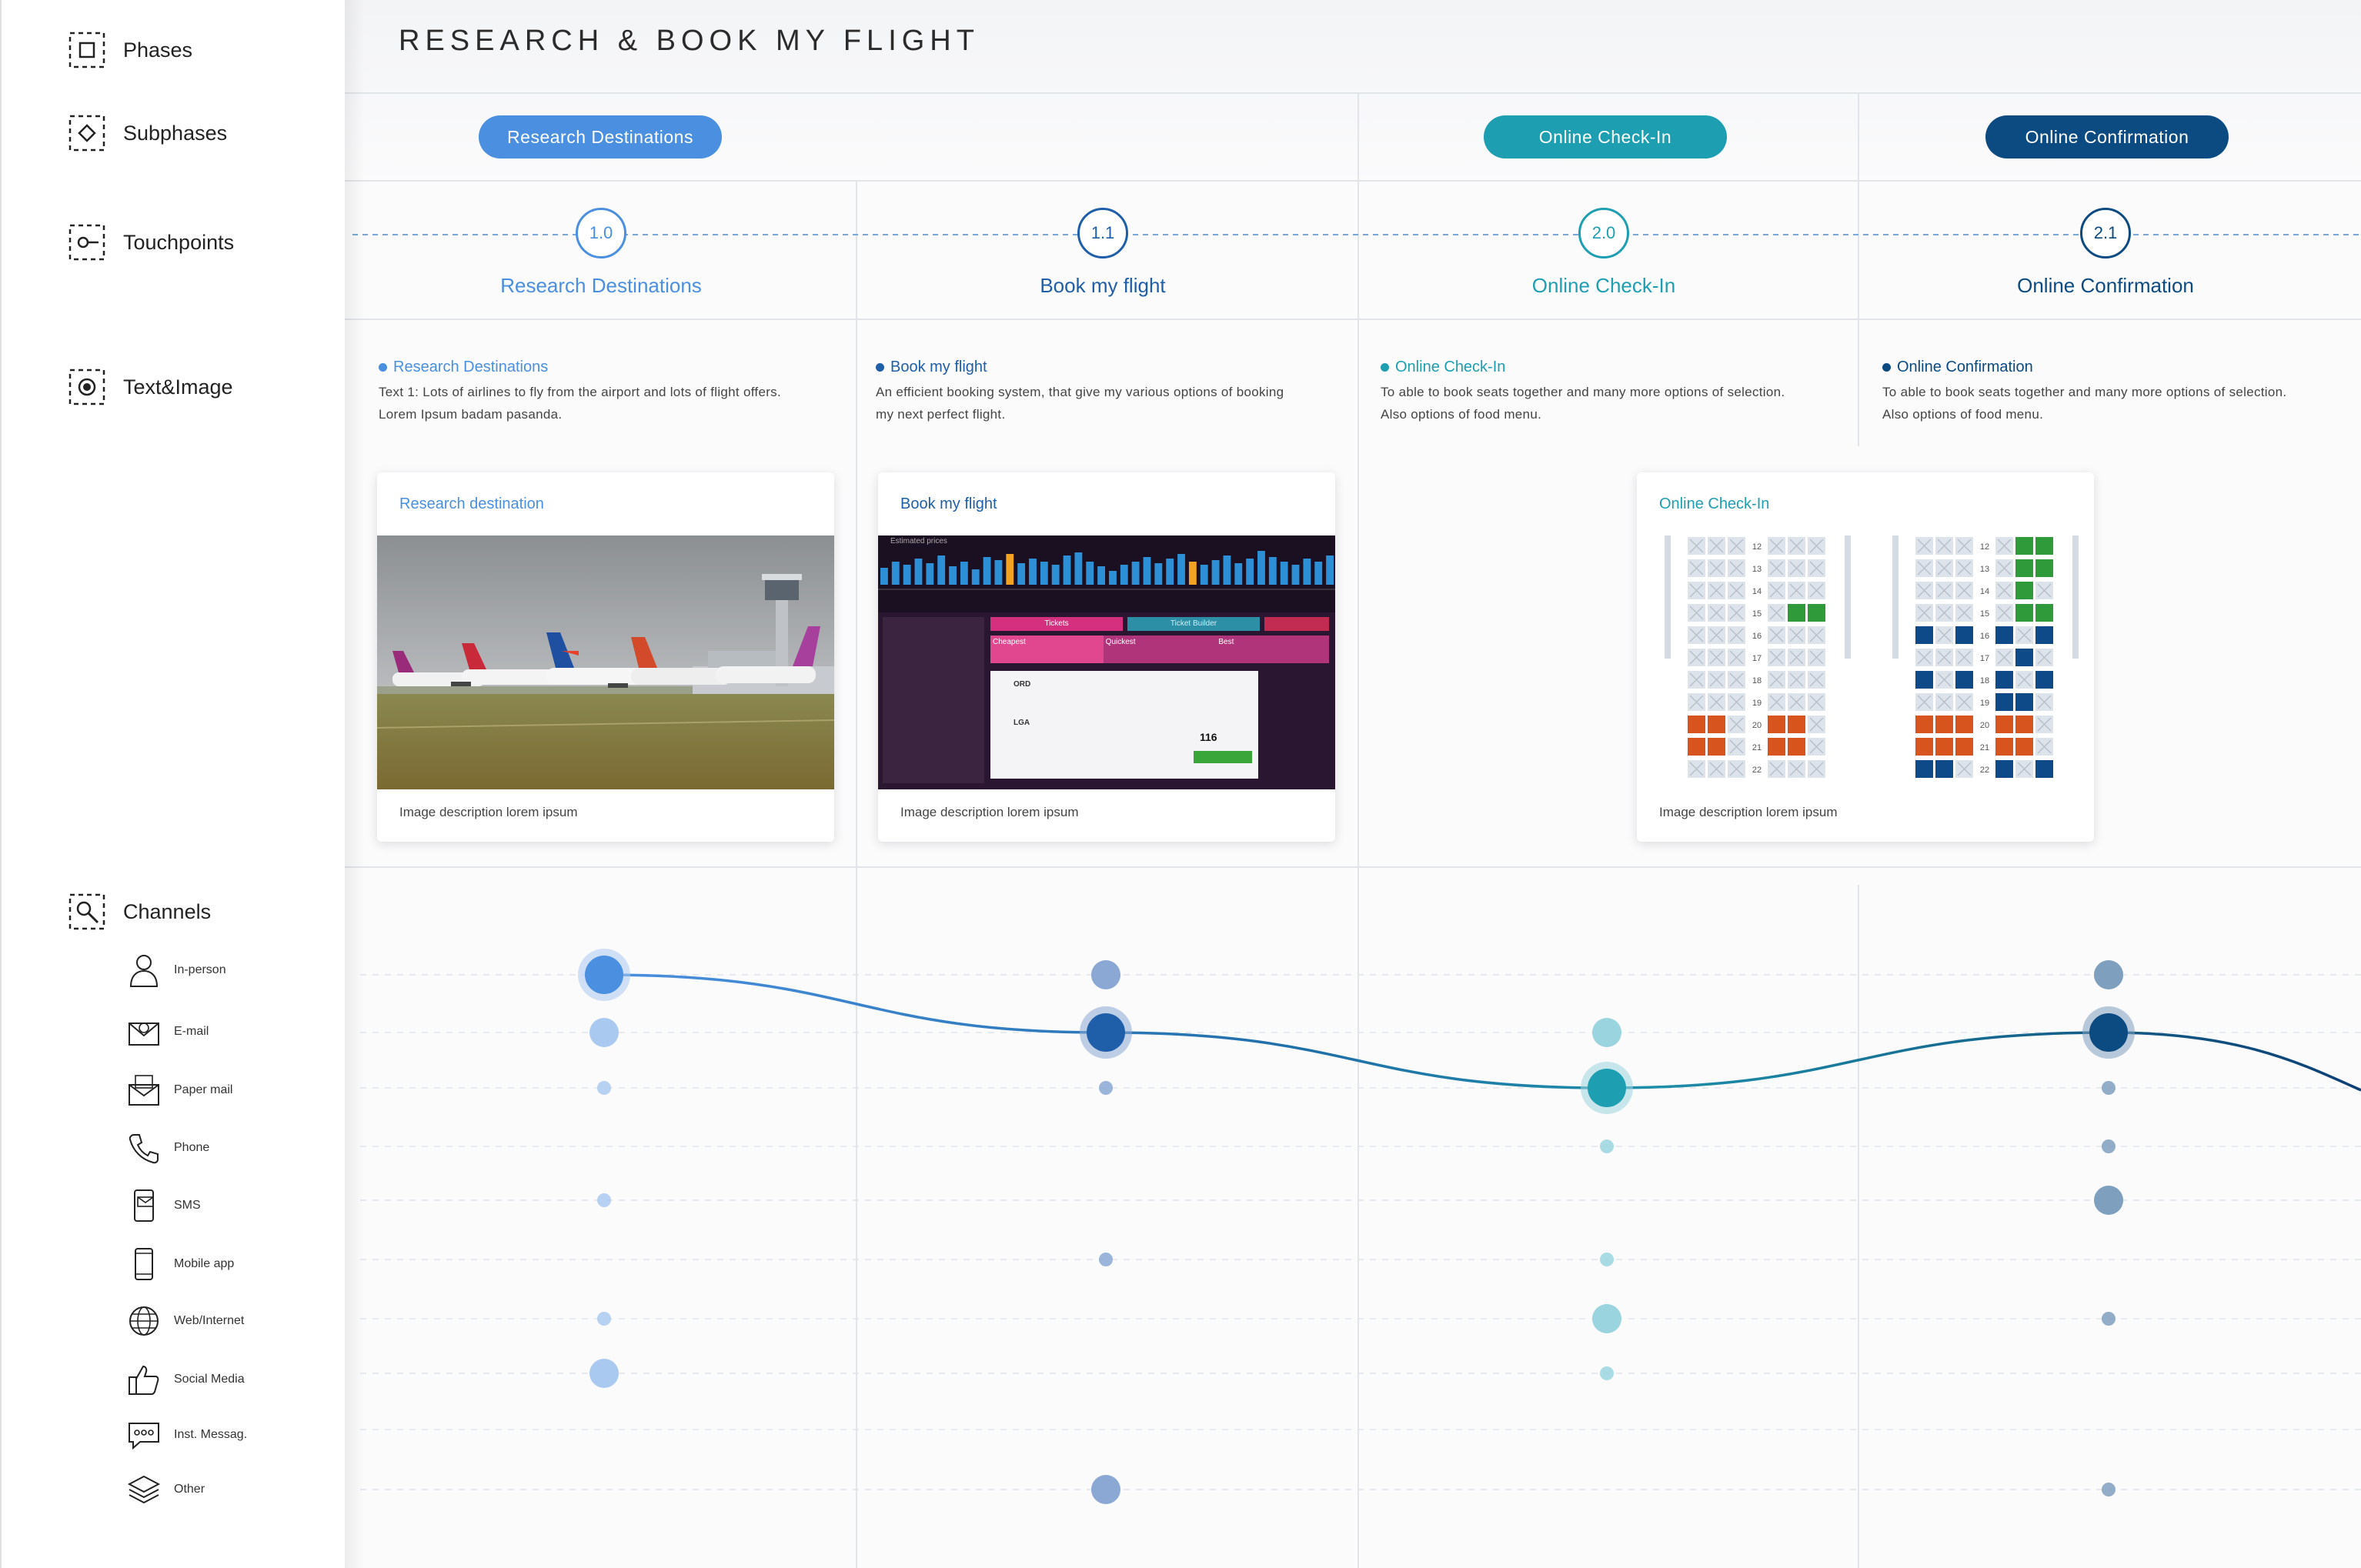 The height and width of the screenshot is (1568, 2361). Describe the element at coordinates (1124, 725) in the screenshot. I see `flight-result: ORD LGA 116` at that location.